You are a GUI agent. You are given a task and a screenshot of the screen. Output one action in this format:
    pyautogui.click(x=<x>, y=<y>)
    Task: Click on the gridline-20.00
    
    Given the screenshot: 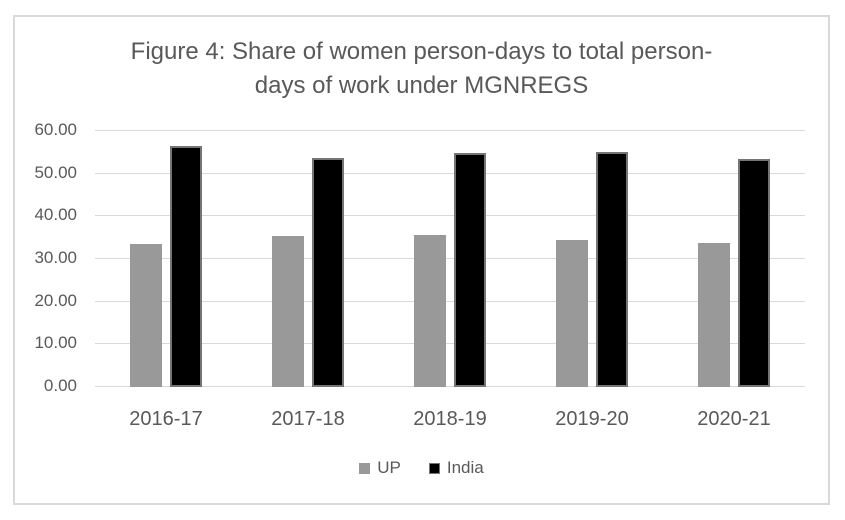 What is the action you would take?
    pyautogui.click(x=450, y=301)
    